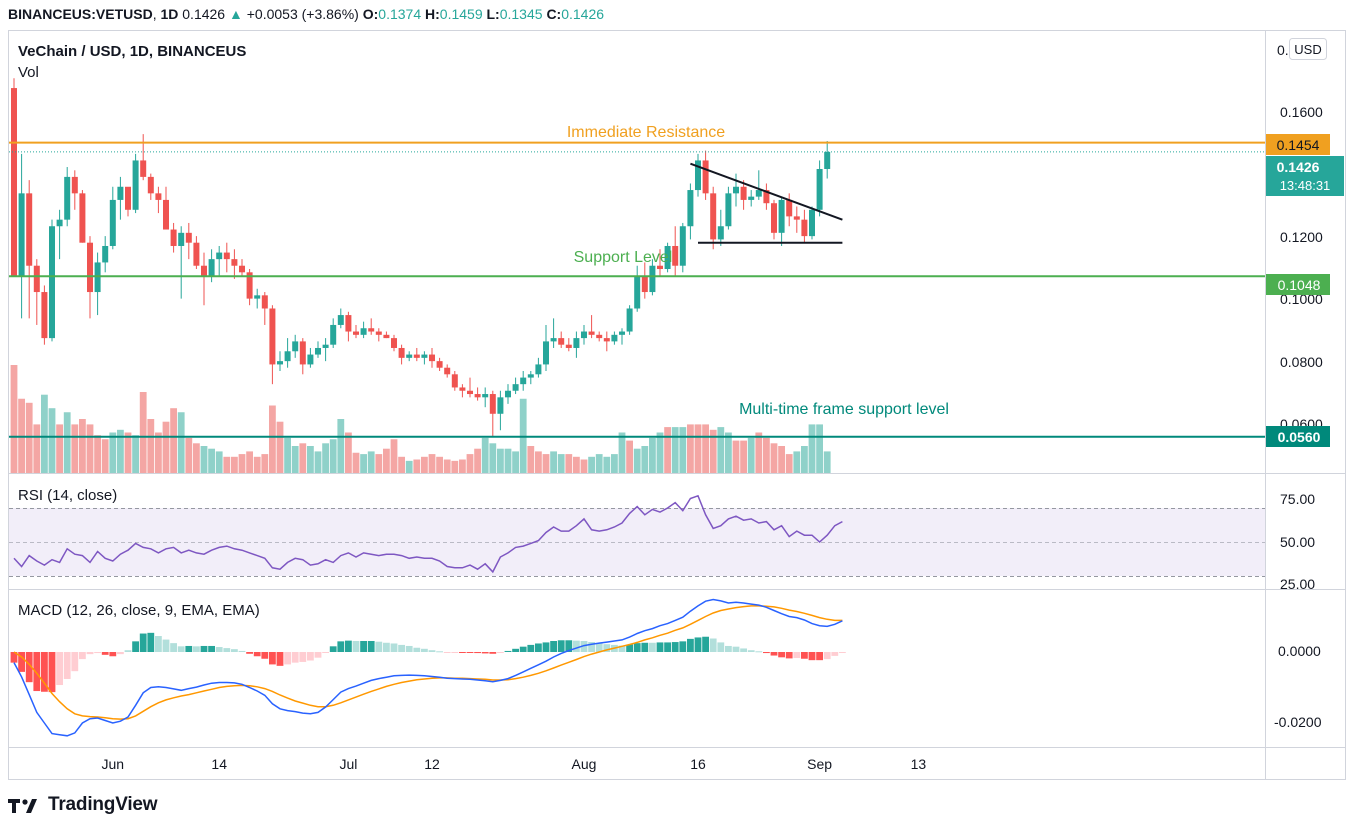 This screenshot has height=828, width=1359. What do you see at coordinates (521, 14) in the screenshot?
I see `low-value: 0.1345` at bounding box center [521, 14].